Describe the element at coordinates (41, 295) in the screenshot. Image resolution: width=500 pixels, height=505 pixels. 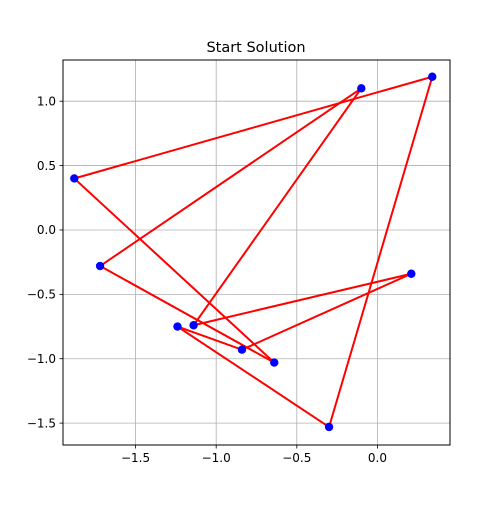
I see `y-tick-label: −0.5` at that location.